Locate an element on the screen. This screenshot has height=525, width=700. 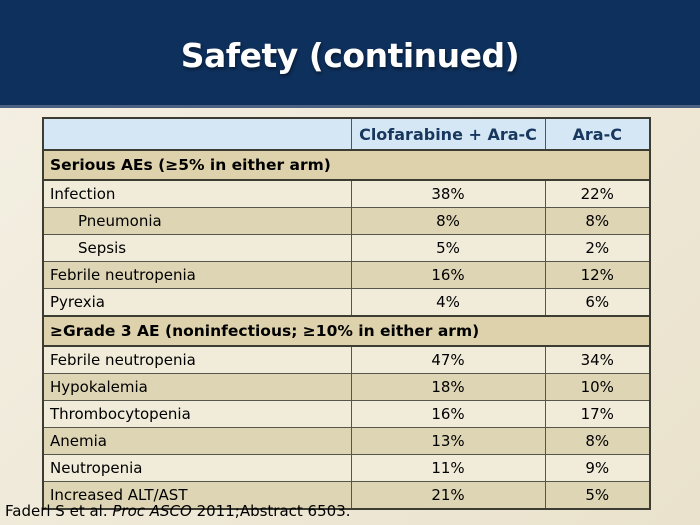
table-row: Hypokalemia 18% 10% is located at coordinates (346, 387).